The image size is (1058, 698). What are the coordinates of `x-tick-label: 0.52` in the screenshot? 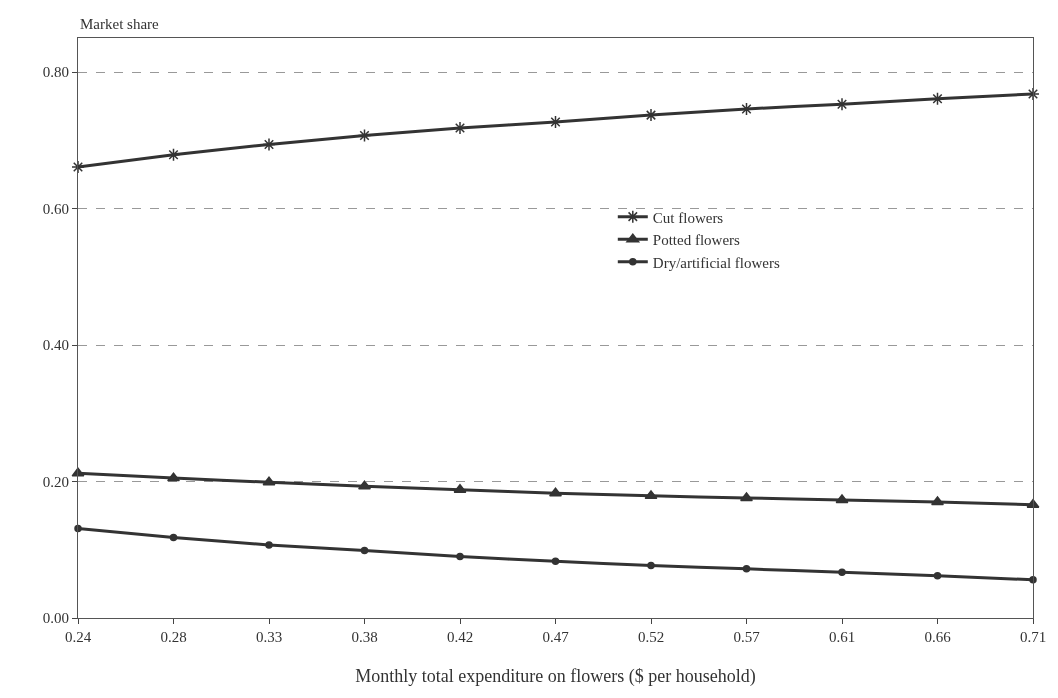 It's located at (651, 637).